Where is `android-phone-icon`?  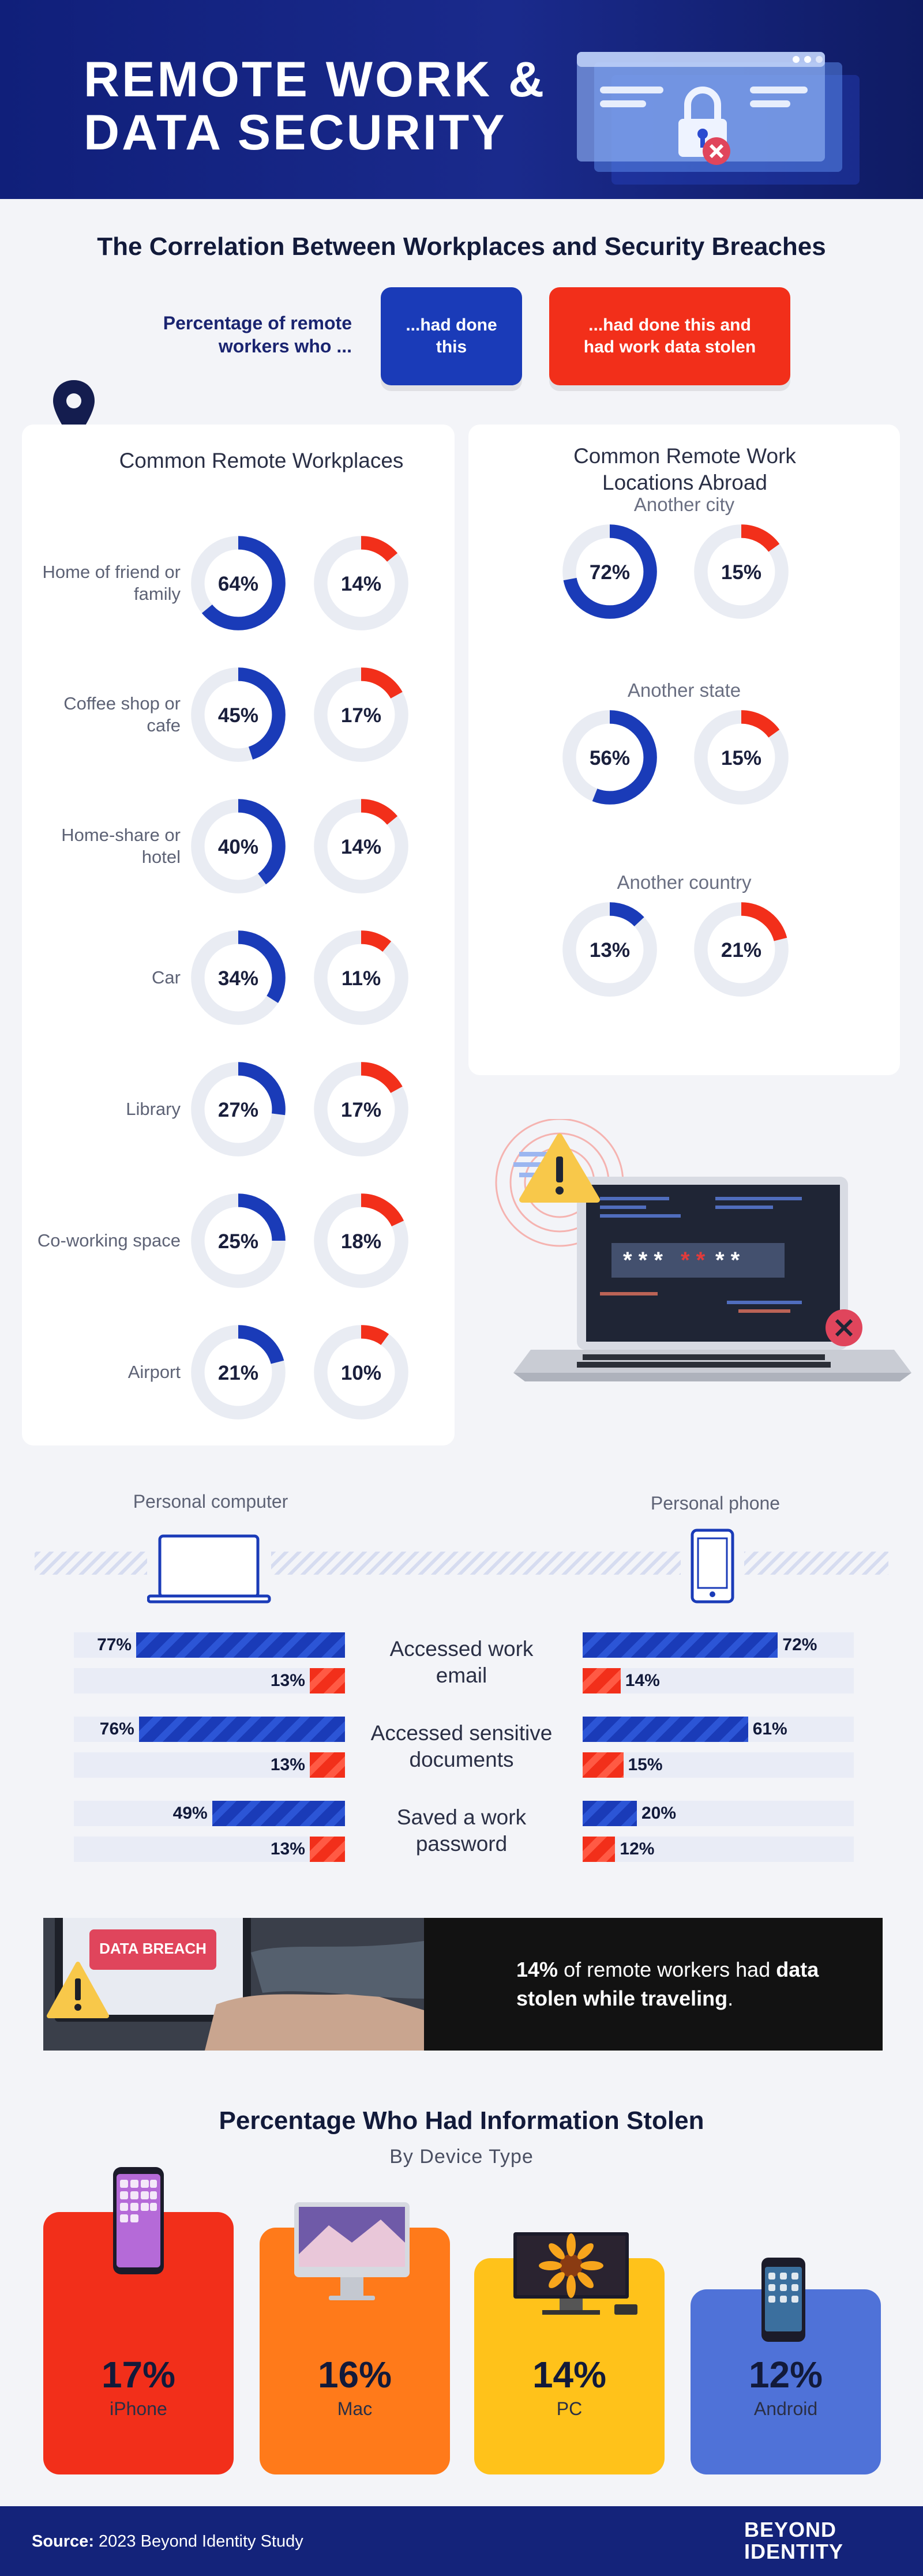 android-phone-icon is located at coordinates (783, 2300).